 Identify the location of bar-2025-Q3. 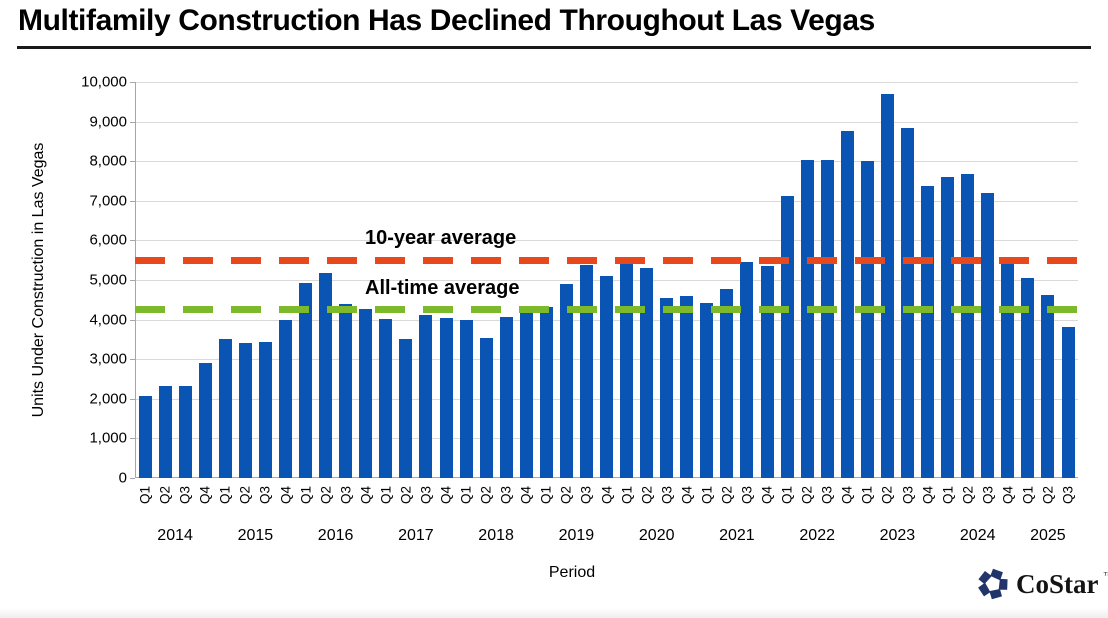
(1068, 402).